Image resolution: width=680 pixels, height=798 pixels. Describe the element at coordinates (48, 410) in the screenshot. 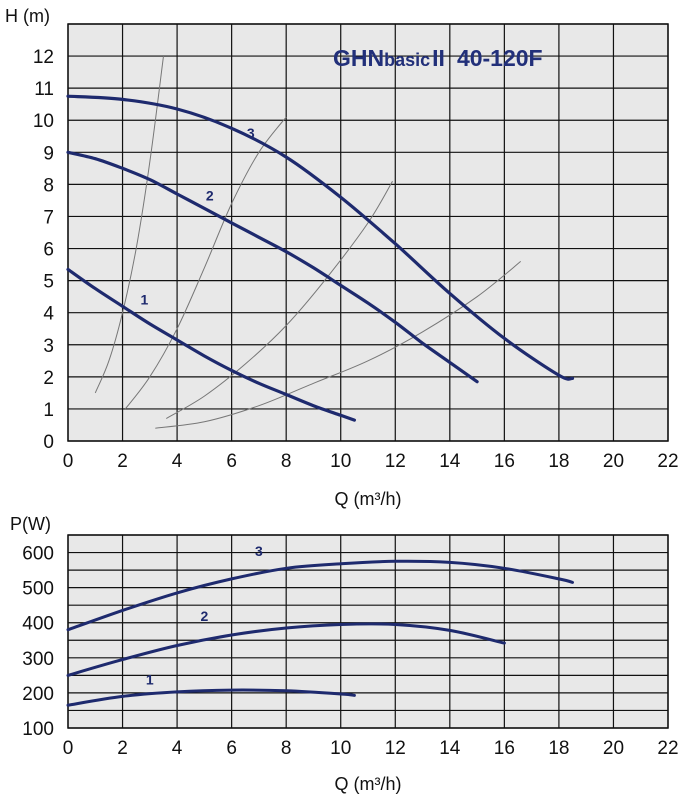

I see `y-tick-label: 1` at that location.